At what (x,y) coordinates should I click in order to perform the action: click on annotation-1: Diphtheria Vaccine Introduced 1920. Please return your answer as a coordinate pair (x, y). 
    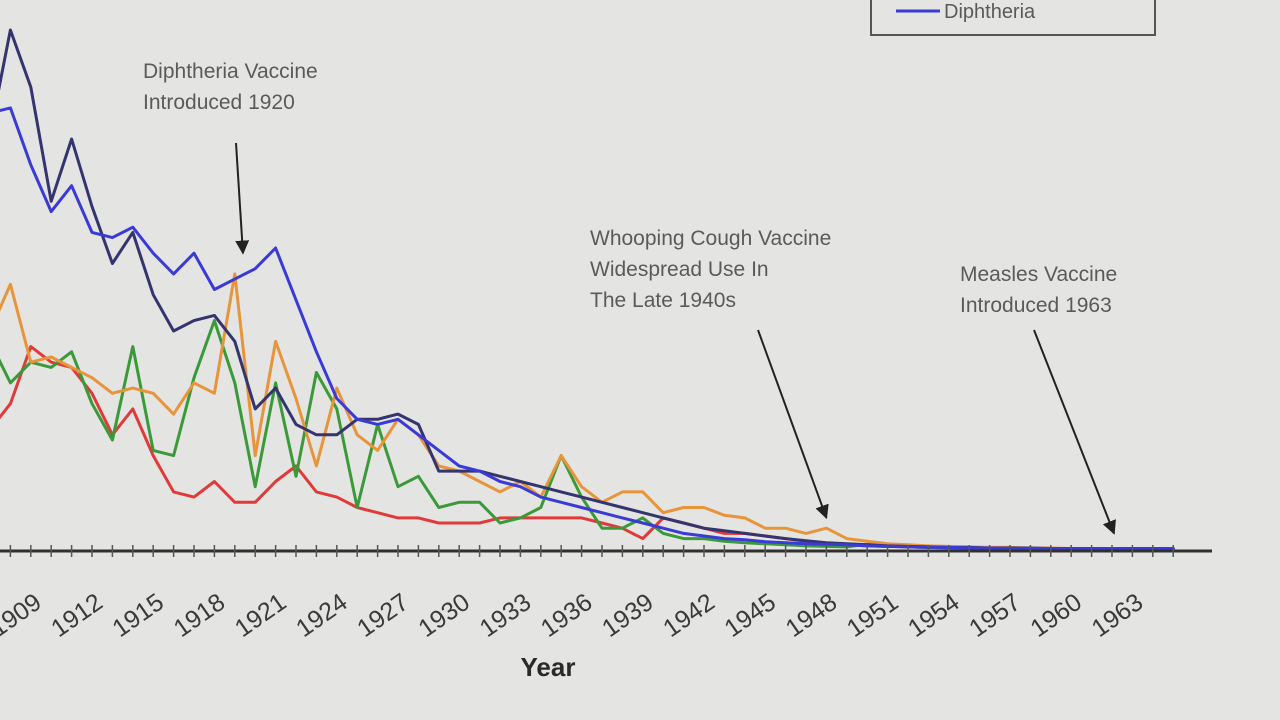
    Looking at the image, I should click on (230, 157).